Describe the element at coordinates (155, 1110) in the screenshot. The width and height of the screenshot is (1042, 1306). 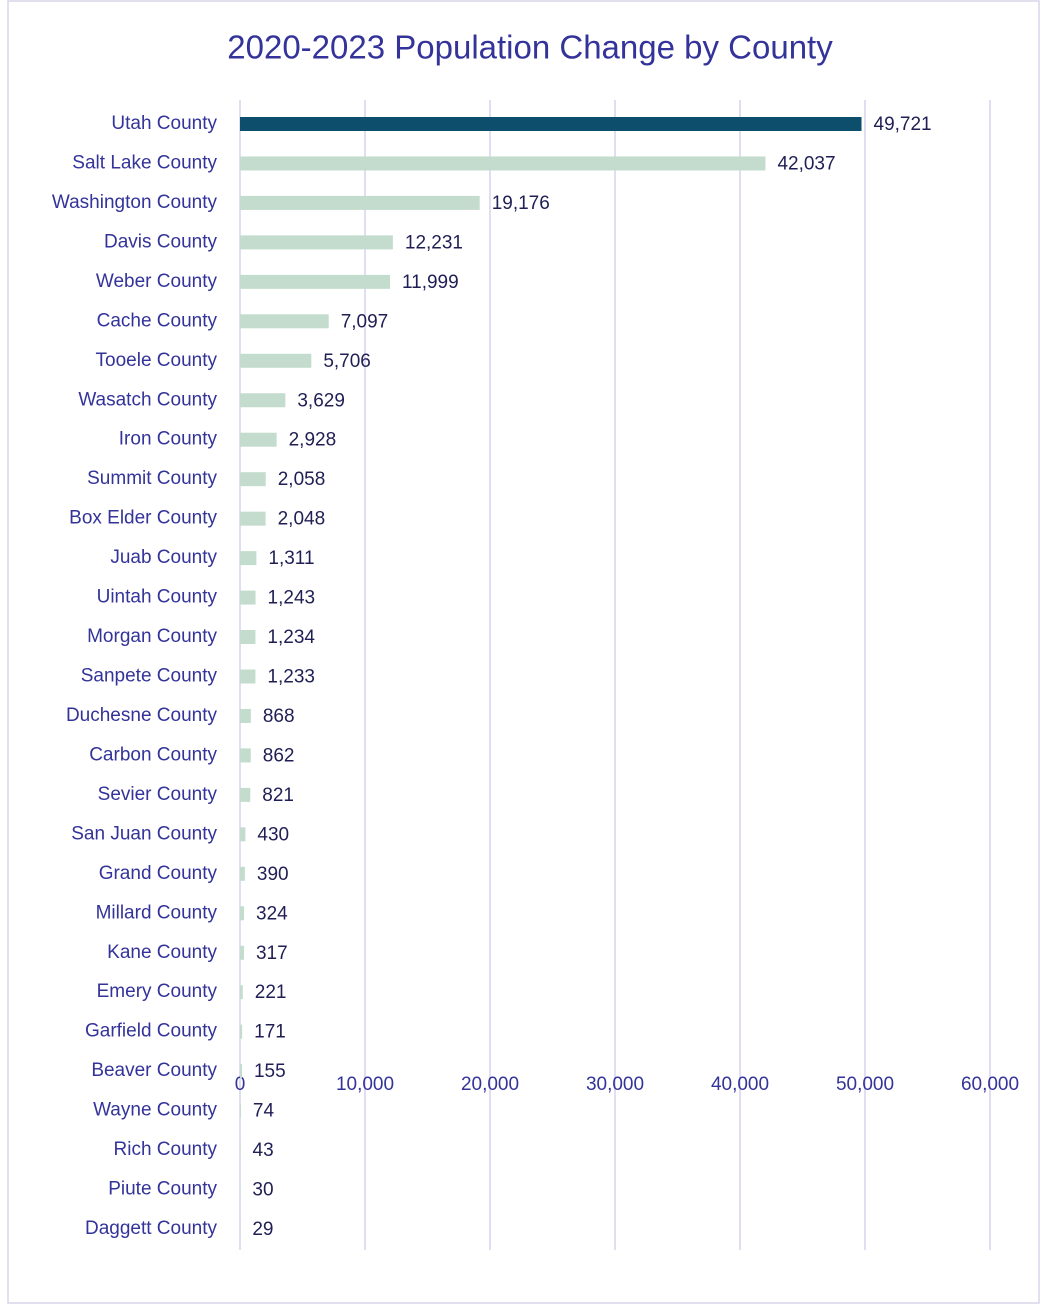
I see `category-label: Wayne County` at that location.